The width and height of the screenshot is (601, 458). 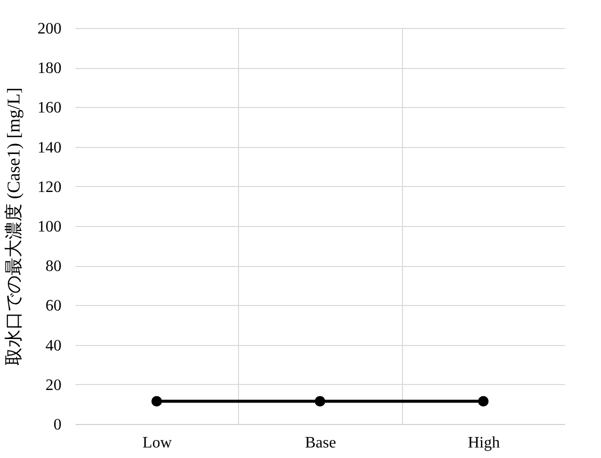 What do you see at coordinates (484, 443) in the screenshot?
I see `x-tick-label: High` at bounding box center [484, 443].